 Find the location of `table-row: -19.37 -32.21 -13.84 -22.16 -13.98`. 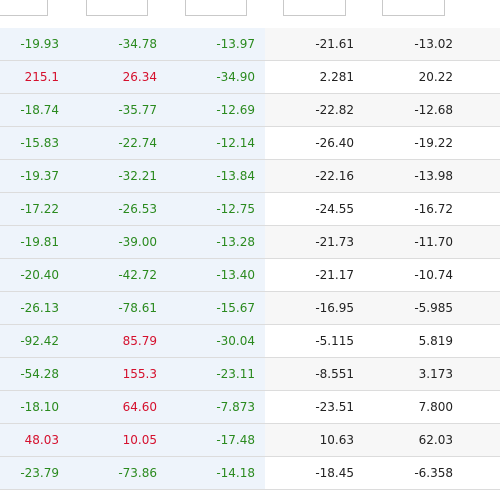

table-row: -19.37 -32.21 -13.84 -22.16 -13.98 is located at coordinates (250, 176).